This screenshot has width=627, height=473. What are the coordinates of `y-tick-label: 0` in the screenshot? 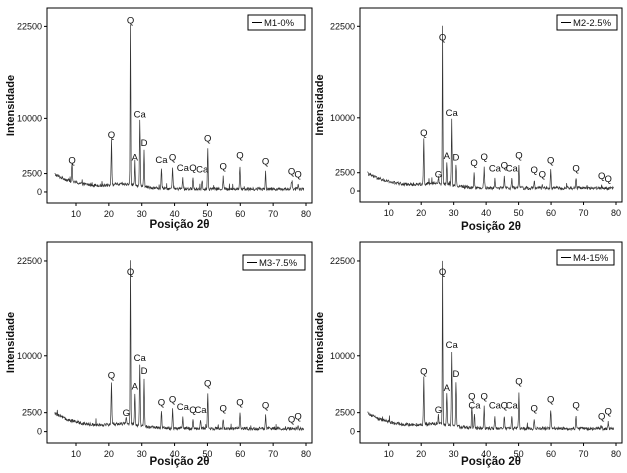 It's located at (352, 432).